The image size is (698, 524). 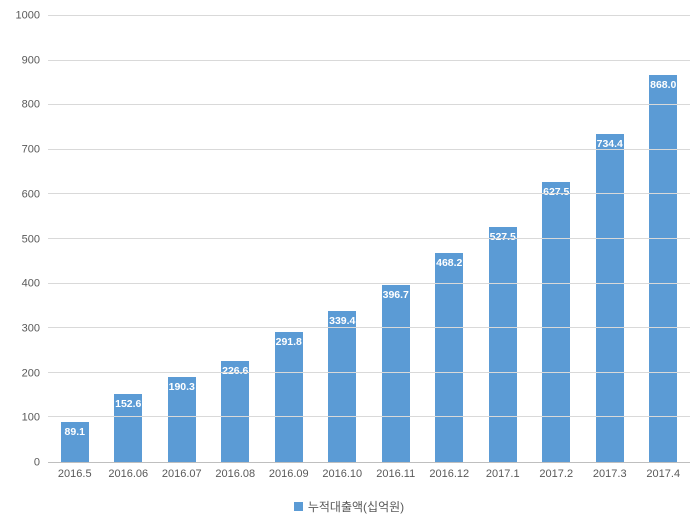 What do you see at coordinates (449, 263) in the screenshot?
I see `bar-data-label: 468.2` at bounding box center [449, 263].